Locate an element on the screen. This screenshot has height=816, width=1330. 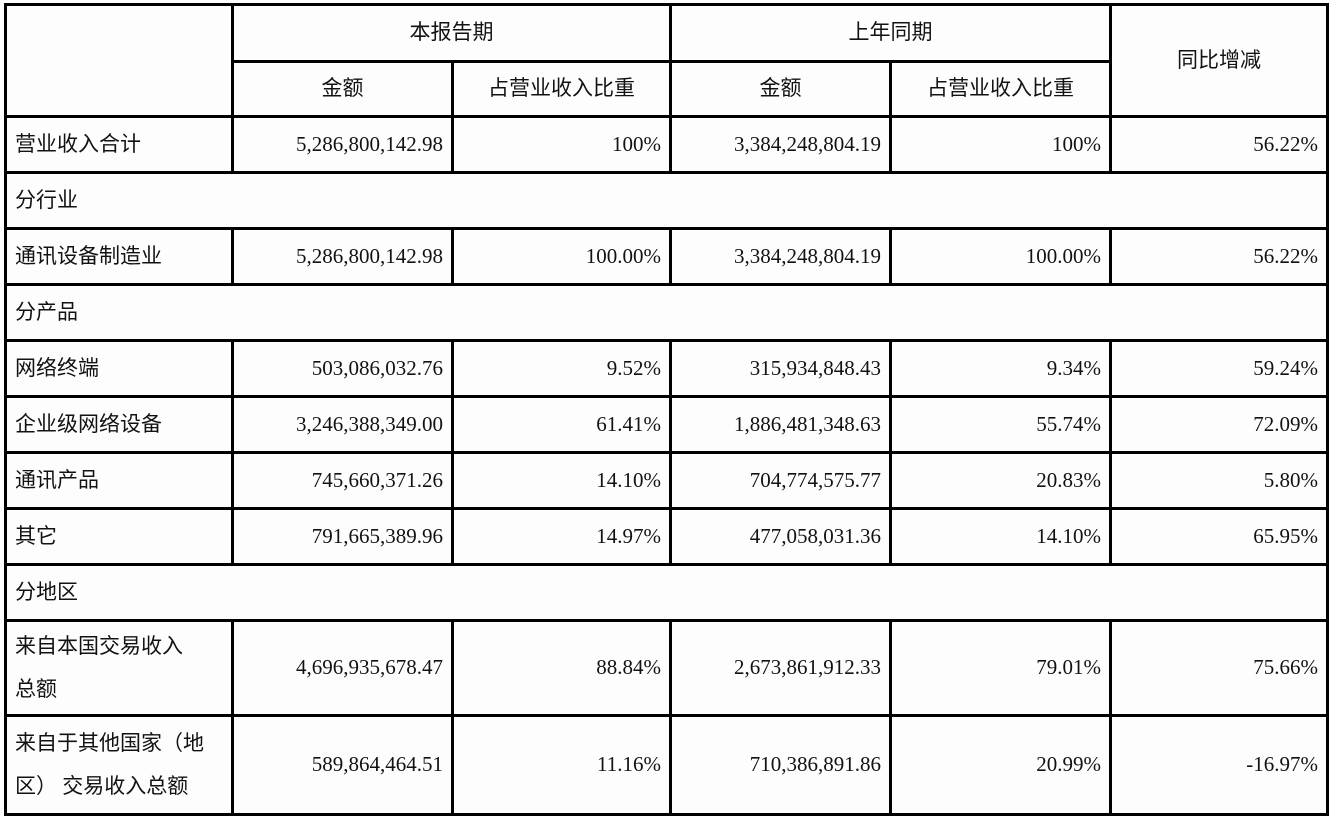
prior-proportion-cell: 55.74% is located at coordinates (1000, 424).